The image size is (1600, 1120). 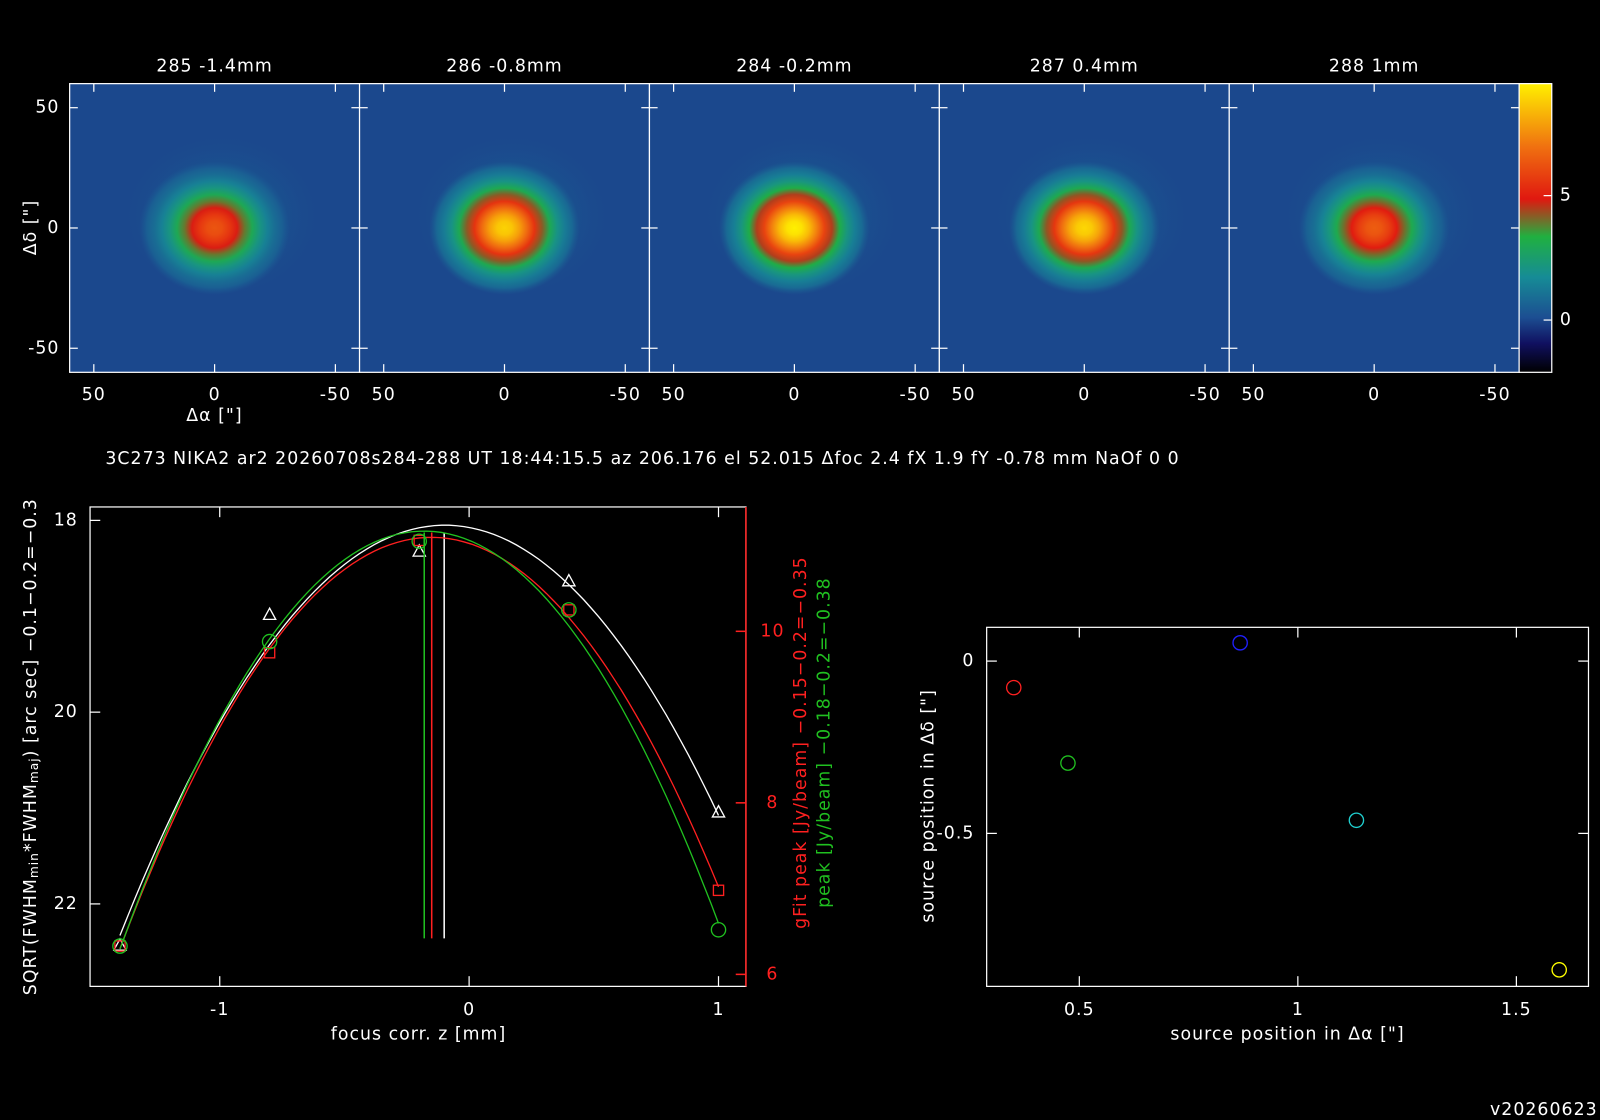 What do you see at coordinates (772, 631) in the screenshot?
I see `y2-tick-label: 10` at bounding box center [772, 631].